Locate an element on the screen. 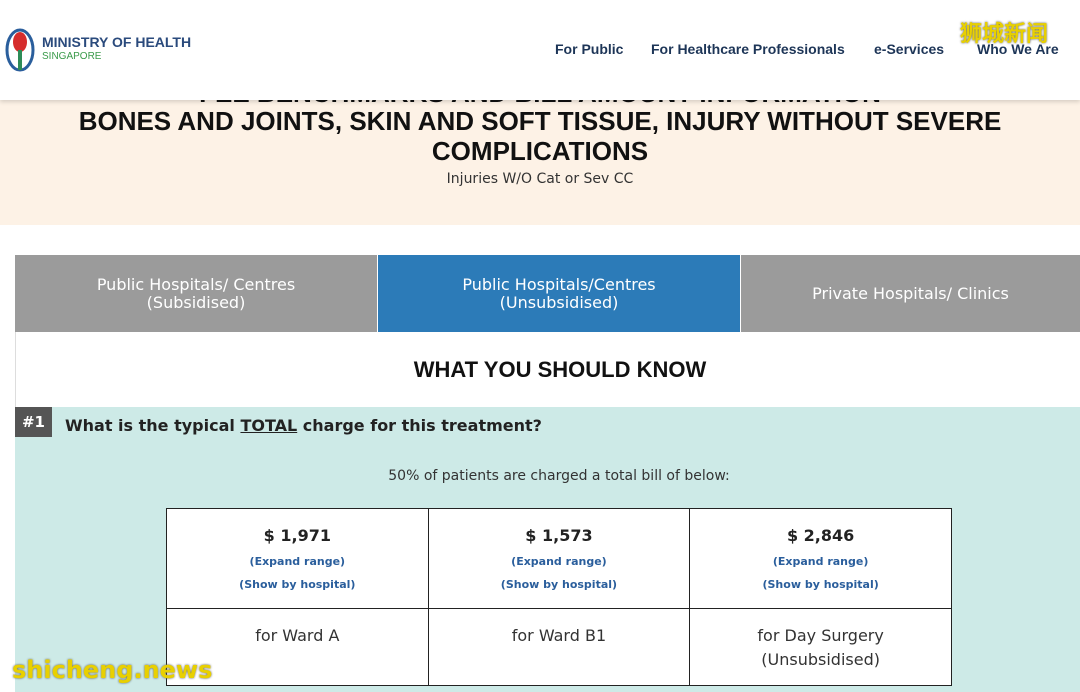  question-text: charge for this treatment? is located at coordinates (419, 425).